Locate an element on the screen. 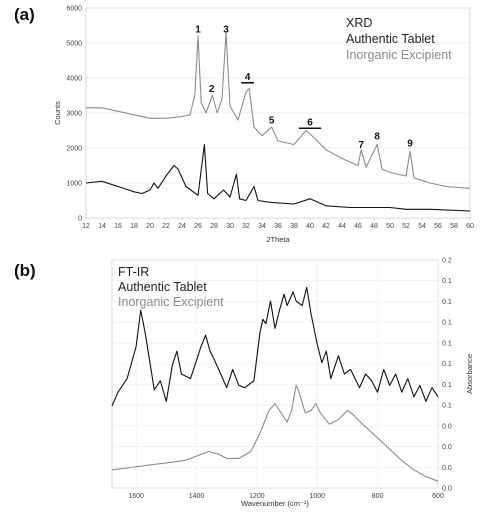  b-xtick-label: 600 is located at coordinates (438, 496).